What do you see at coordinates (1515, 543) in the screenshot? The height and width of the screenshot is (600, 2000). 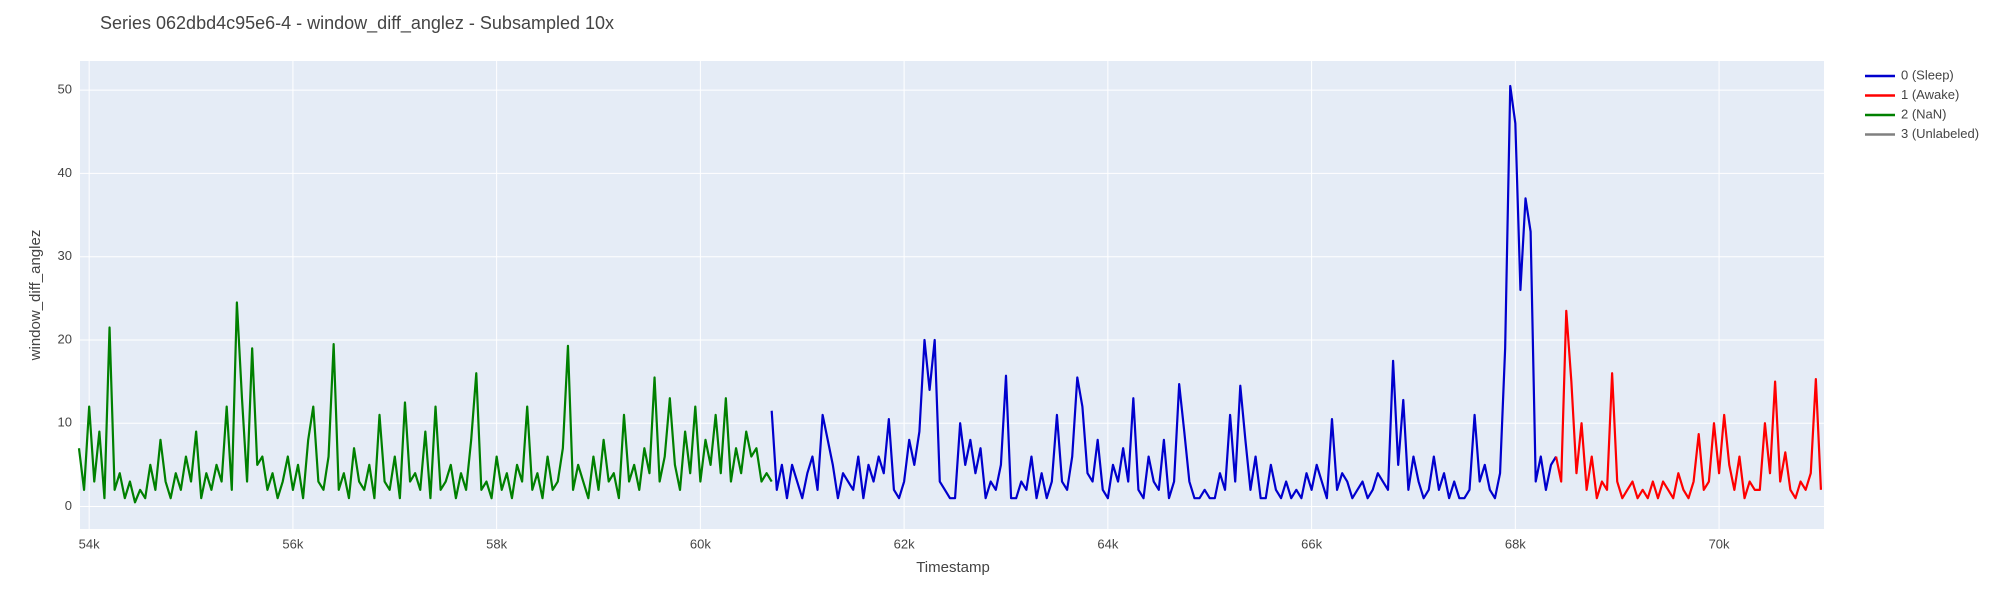 I see `x-tick-label: 68k` at bounding box center [1515, 543].